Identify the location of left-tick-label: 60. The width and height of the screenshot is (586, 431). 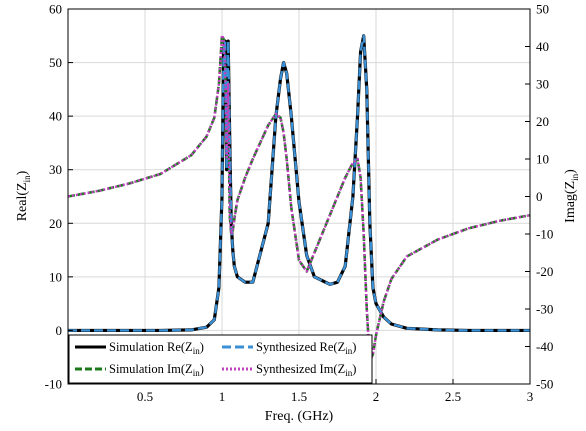
(55, 9).